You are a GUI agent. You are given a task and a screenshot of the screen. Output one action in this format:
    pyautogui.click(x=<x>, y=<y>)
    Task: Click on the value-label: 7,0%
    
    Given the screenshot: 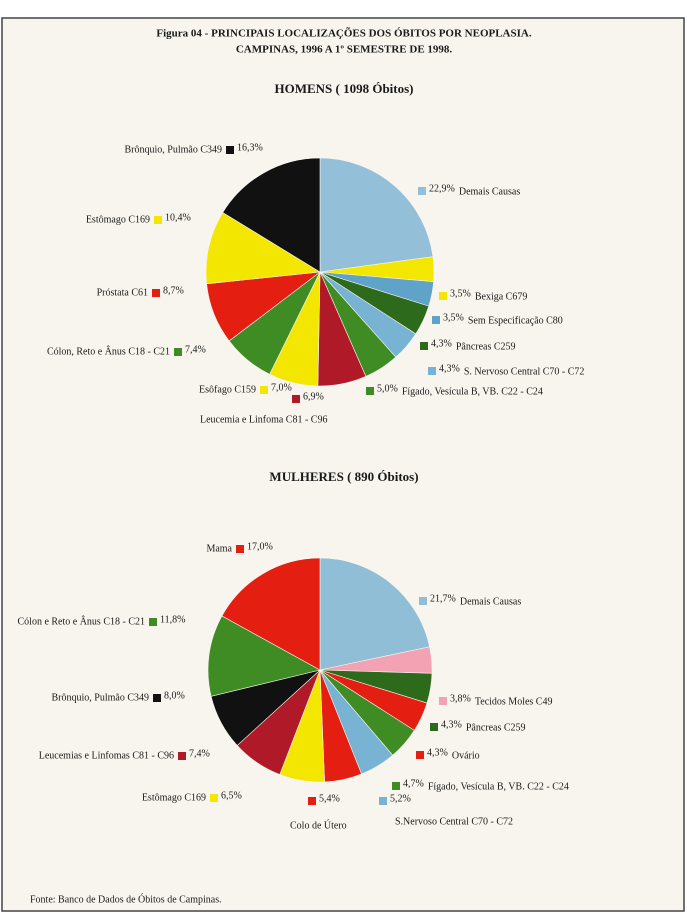 What is the action you would take?
    pyautogui.click(x=281, y=387)
    